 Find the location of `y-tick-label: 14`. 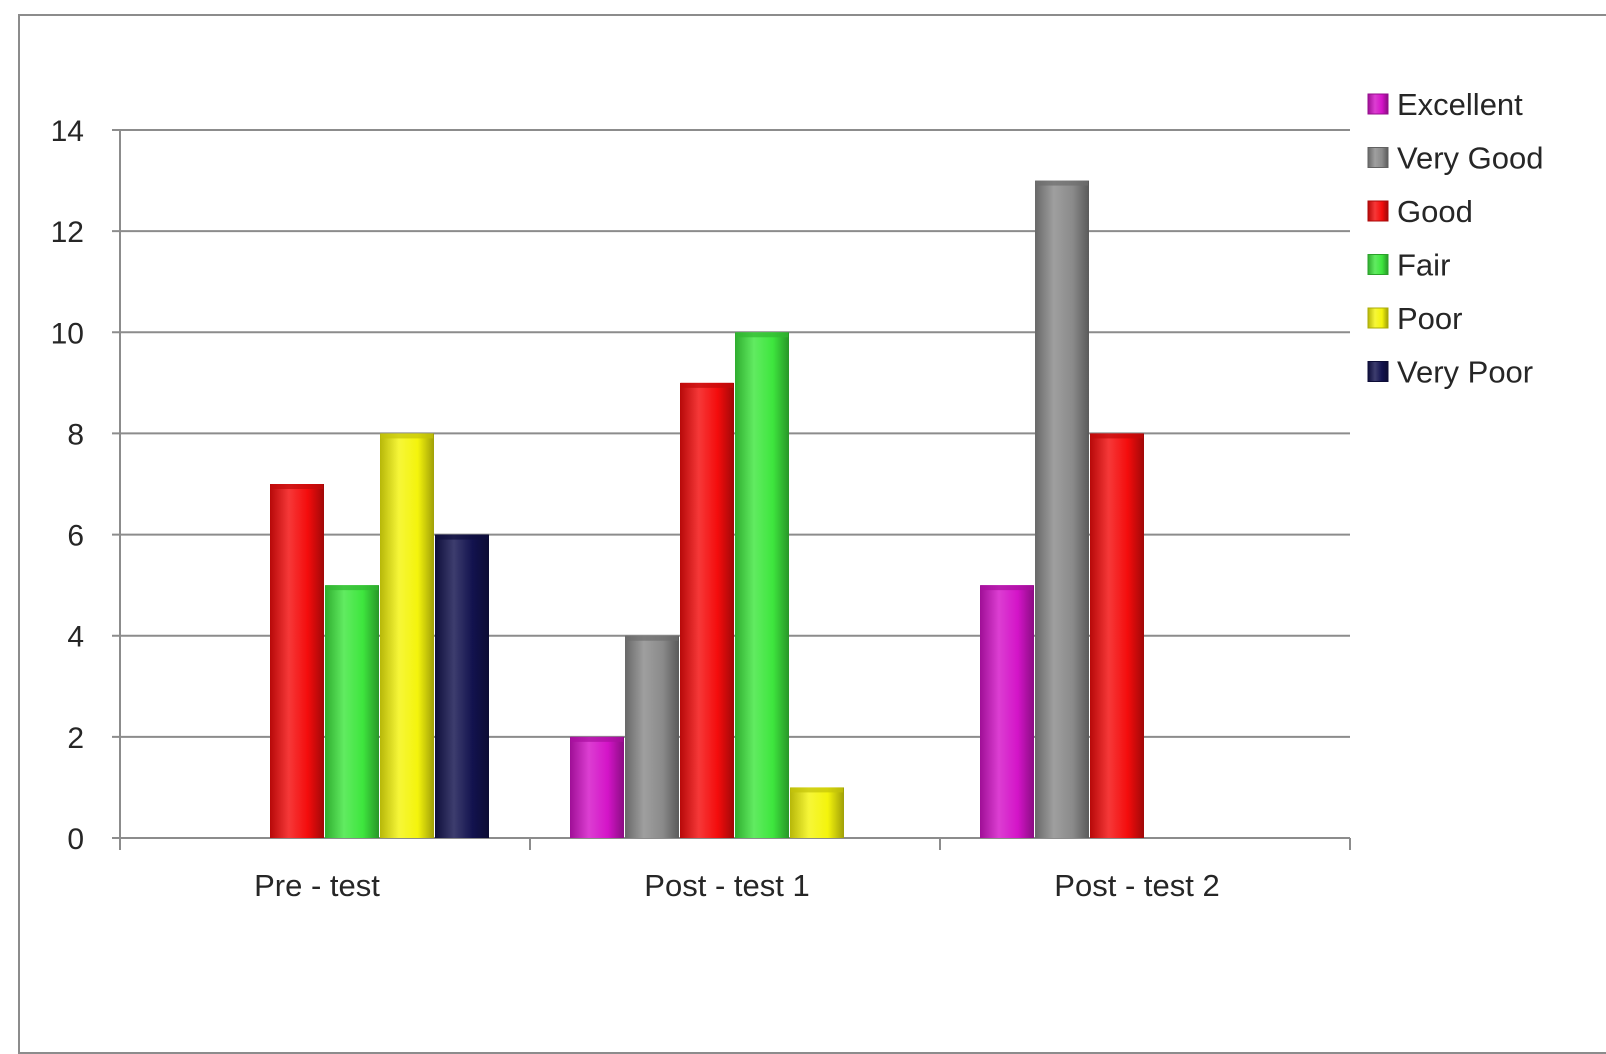

y-tick-label: 14 is located at coordinates (67, 131).